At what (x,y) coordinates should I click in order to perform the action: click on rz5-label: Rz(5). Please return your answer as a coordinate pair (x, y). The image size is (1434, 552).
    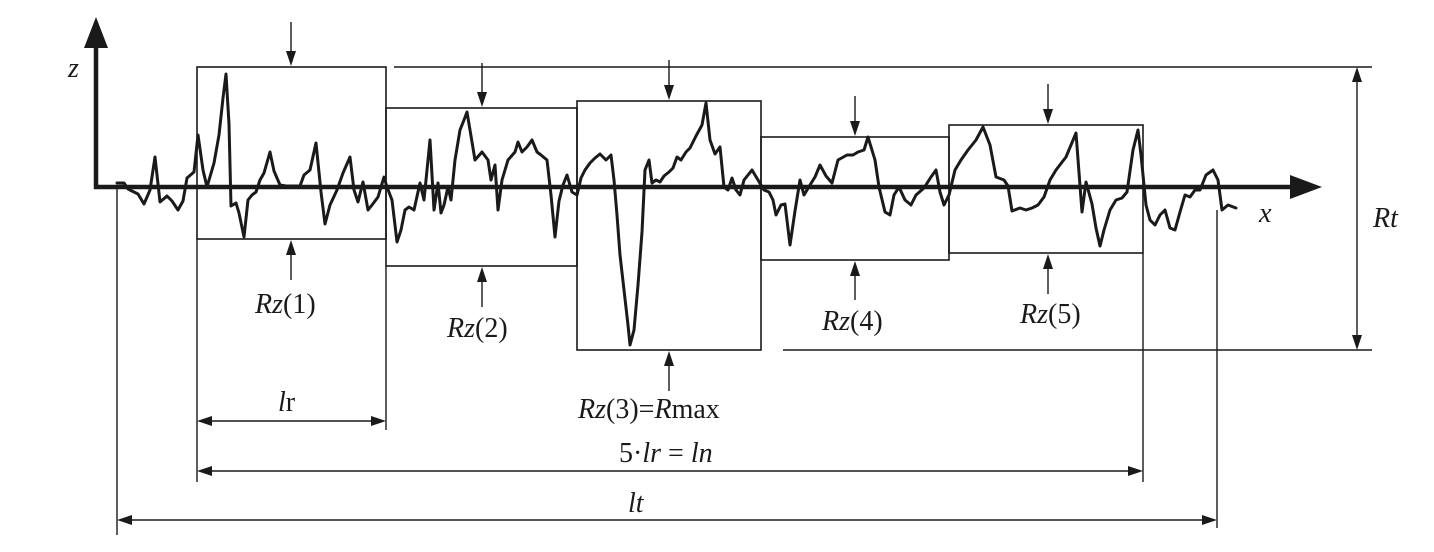
    Looking at the image, I should click on (1050, 314).